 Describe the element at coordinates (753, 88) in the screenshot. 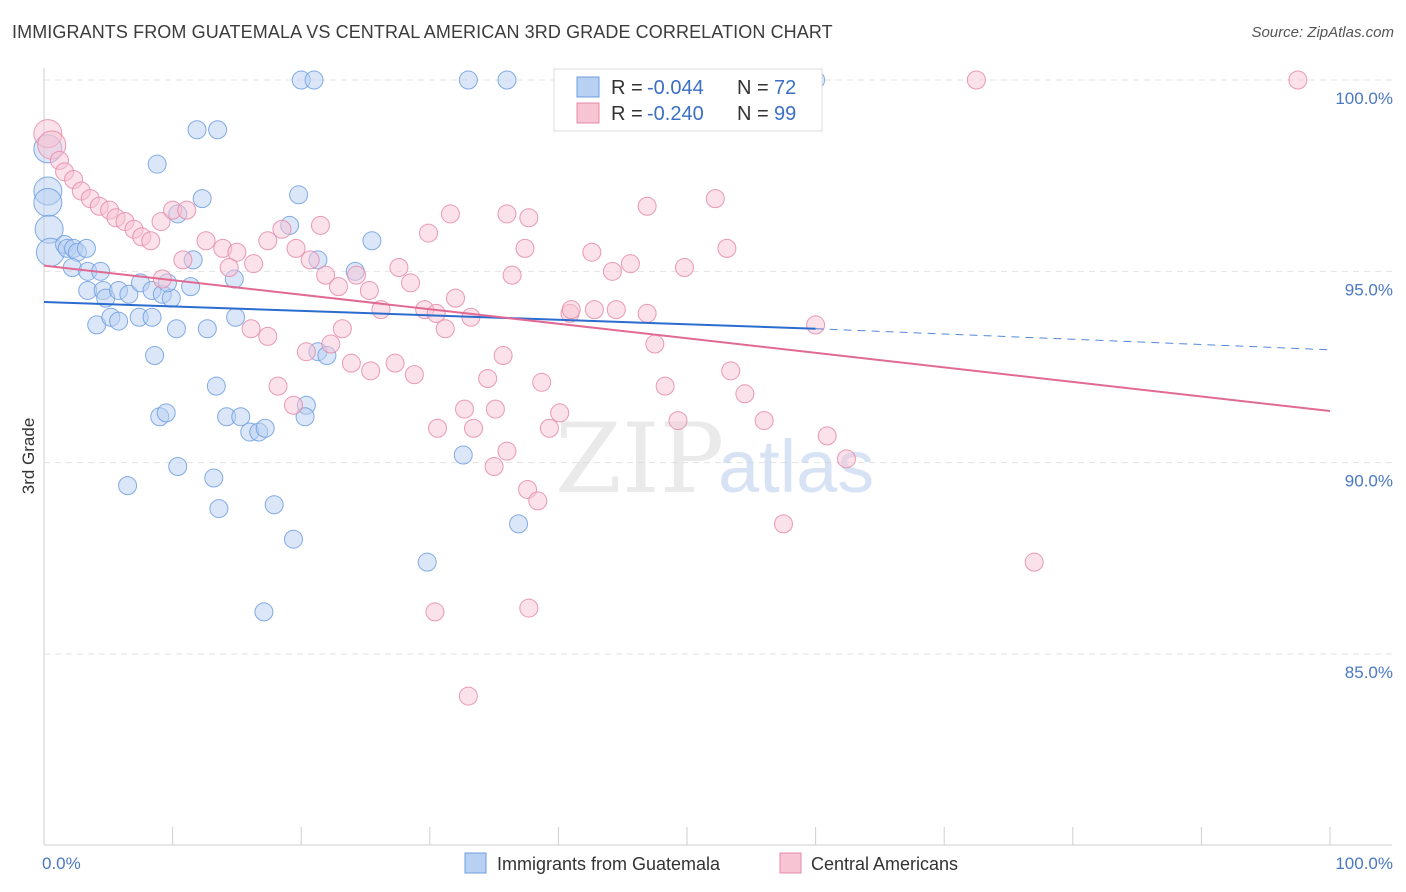

I see `legend-n-label-guatemala: N =` at that location.